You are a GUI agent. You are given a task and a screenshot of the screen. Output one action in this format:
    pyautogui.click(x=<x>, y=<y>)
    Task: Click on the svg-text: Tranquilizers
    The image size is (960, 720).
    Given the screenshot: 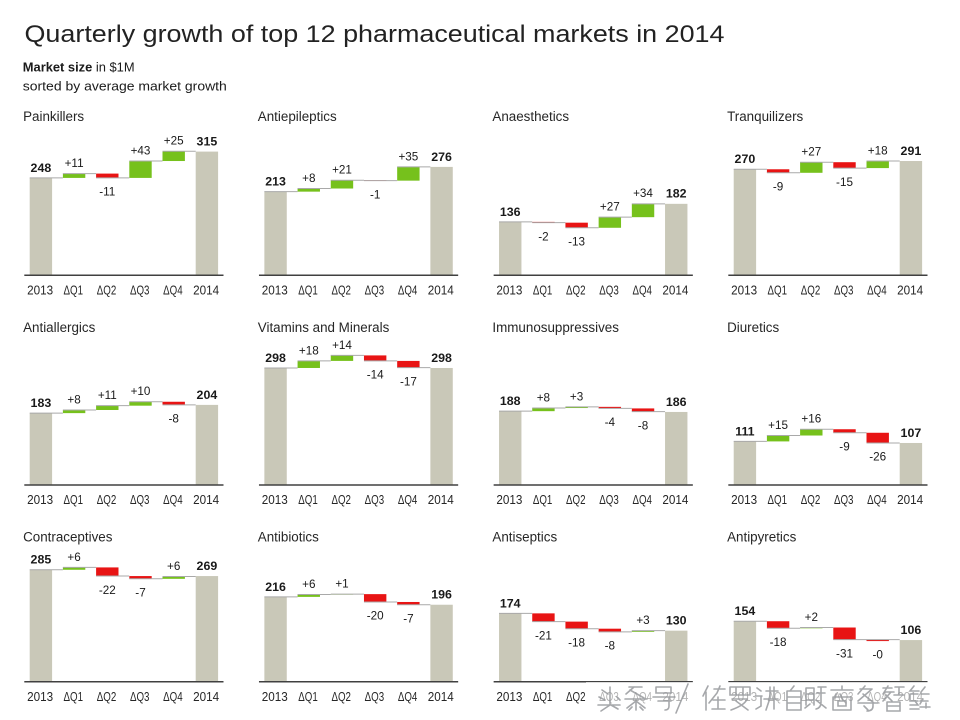 What is the action you would take?
    pyautogui.click(x=765, y=116)
    